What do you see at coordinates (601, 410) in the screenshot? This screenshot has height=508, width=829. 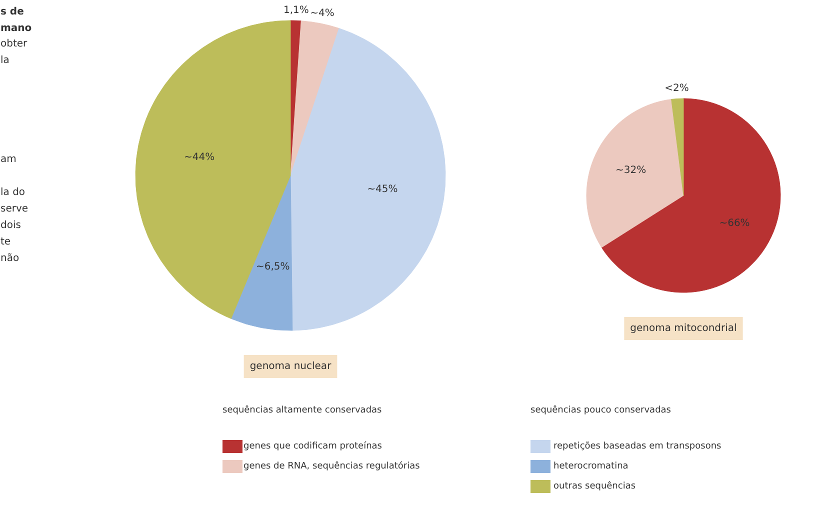 I see `text: sequências pouco conservadas` at bounding box center [601, 410].